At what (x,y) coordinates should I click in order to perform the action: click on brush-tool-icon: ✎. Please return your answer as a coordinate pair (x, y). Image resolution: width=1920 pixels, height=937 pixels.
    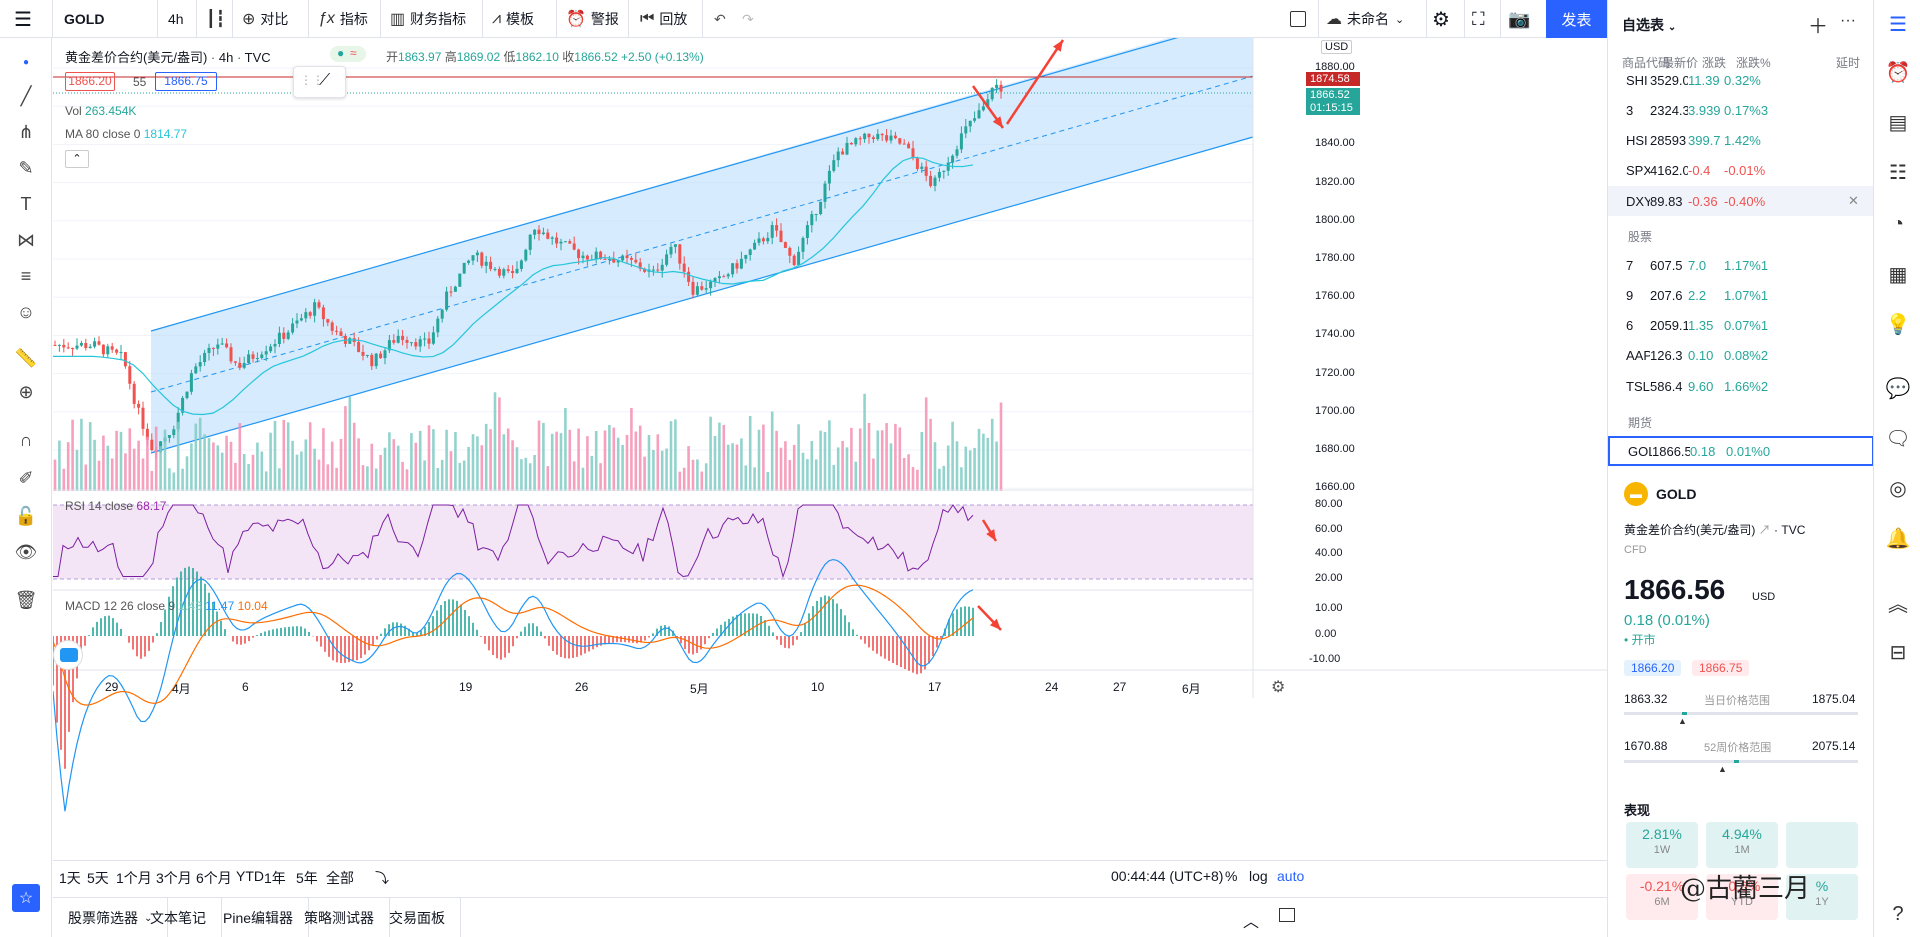
    Looking at the image, I should click on (26, 167).